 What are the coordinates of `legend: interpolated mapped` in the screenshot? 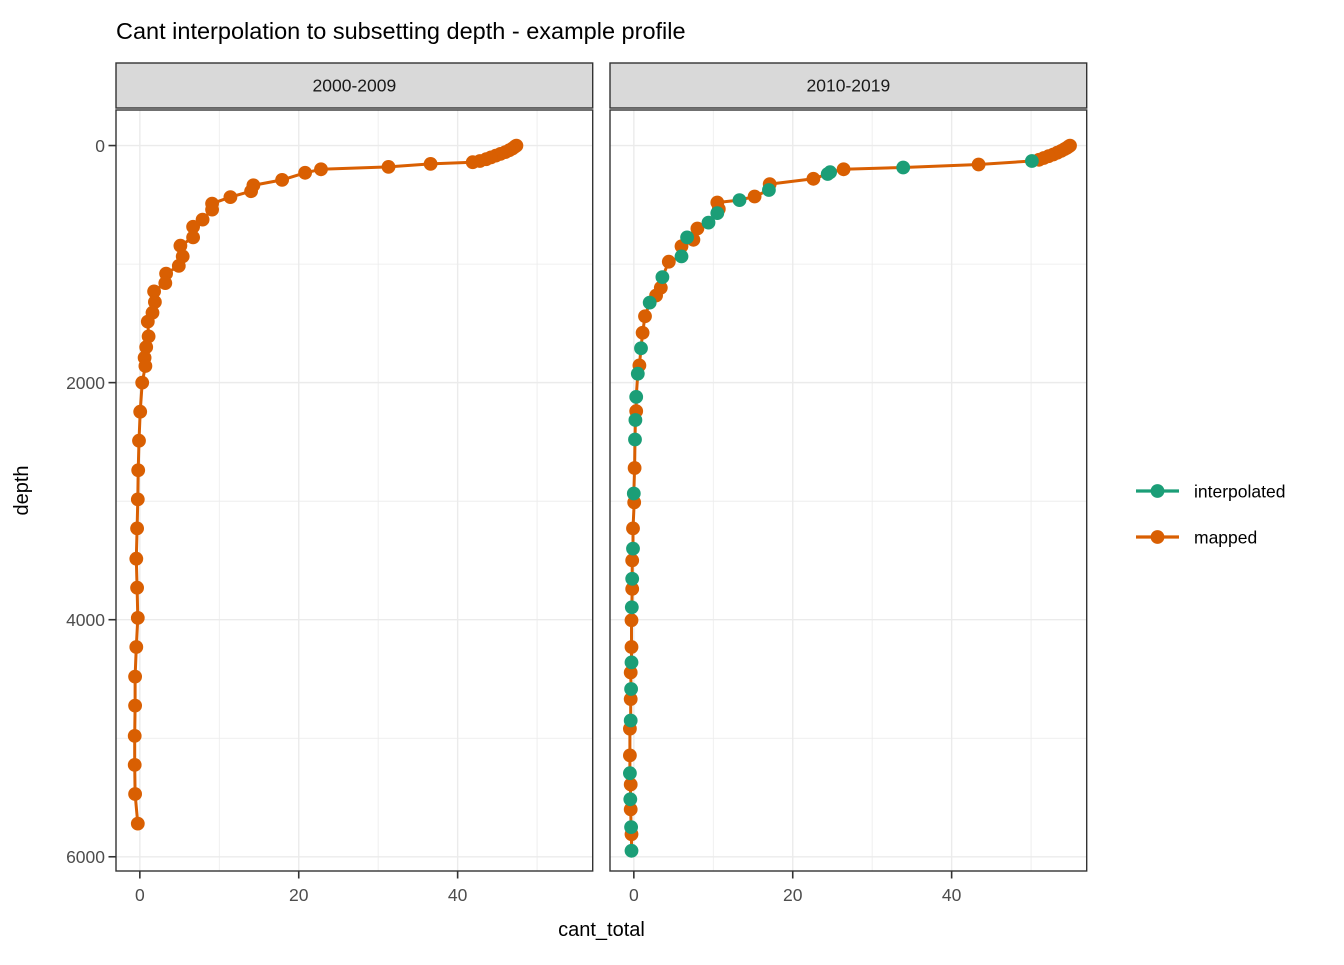 It's located at (1210, 515).